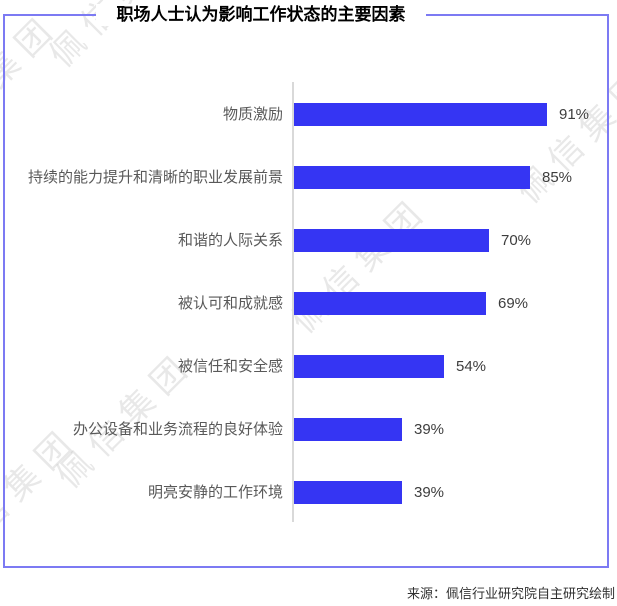 The width and height of the screenshot is (617, 606). I want to click on source-note: 来源：佩信行业研究院自主研究绘制, so click(510, 593).